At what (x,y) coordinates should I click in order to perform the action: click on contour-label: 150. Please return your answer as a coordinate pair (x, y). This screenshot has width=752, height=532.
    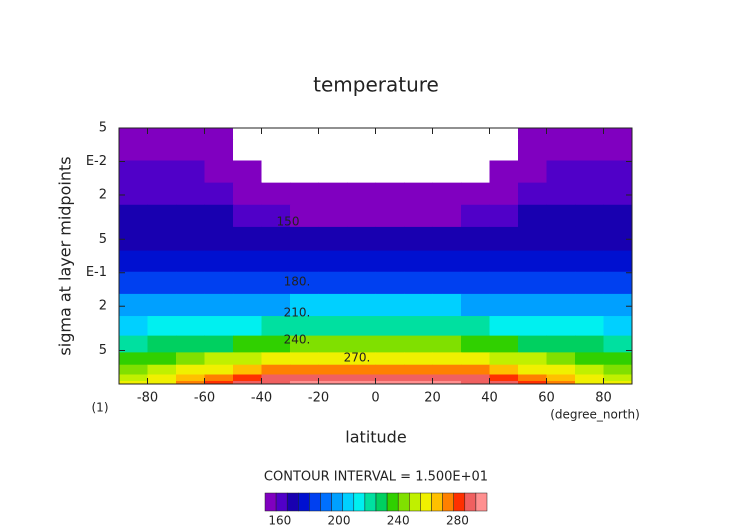
    Looking at the image, I should click on (288, 222).